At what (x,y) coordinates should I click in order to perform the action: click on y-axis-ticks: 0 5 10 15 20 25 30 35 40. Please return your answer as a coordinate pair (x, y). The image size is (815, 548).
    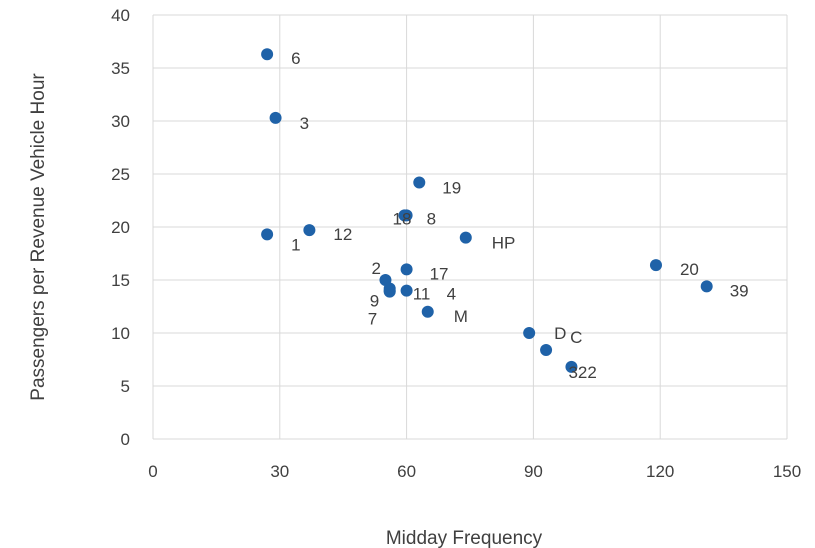
    Looking at the image, I should click on (120, 227).